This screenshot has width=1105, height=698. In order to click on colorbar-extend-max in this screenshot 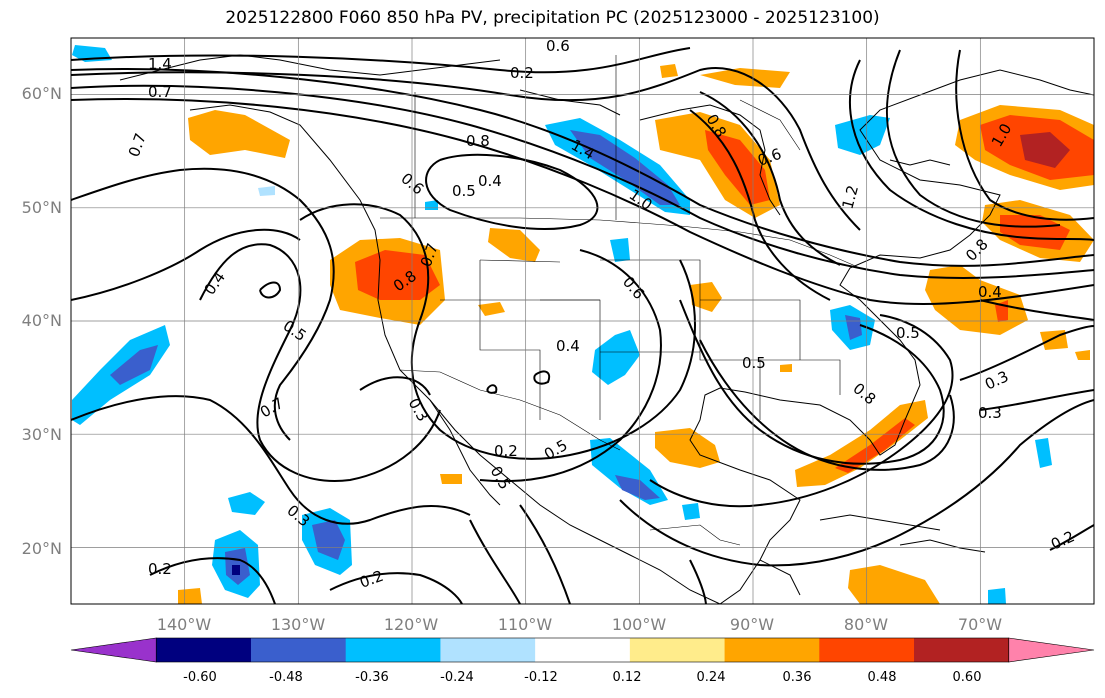, I will do `click(1051, 650)`.